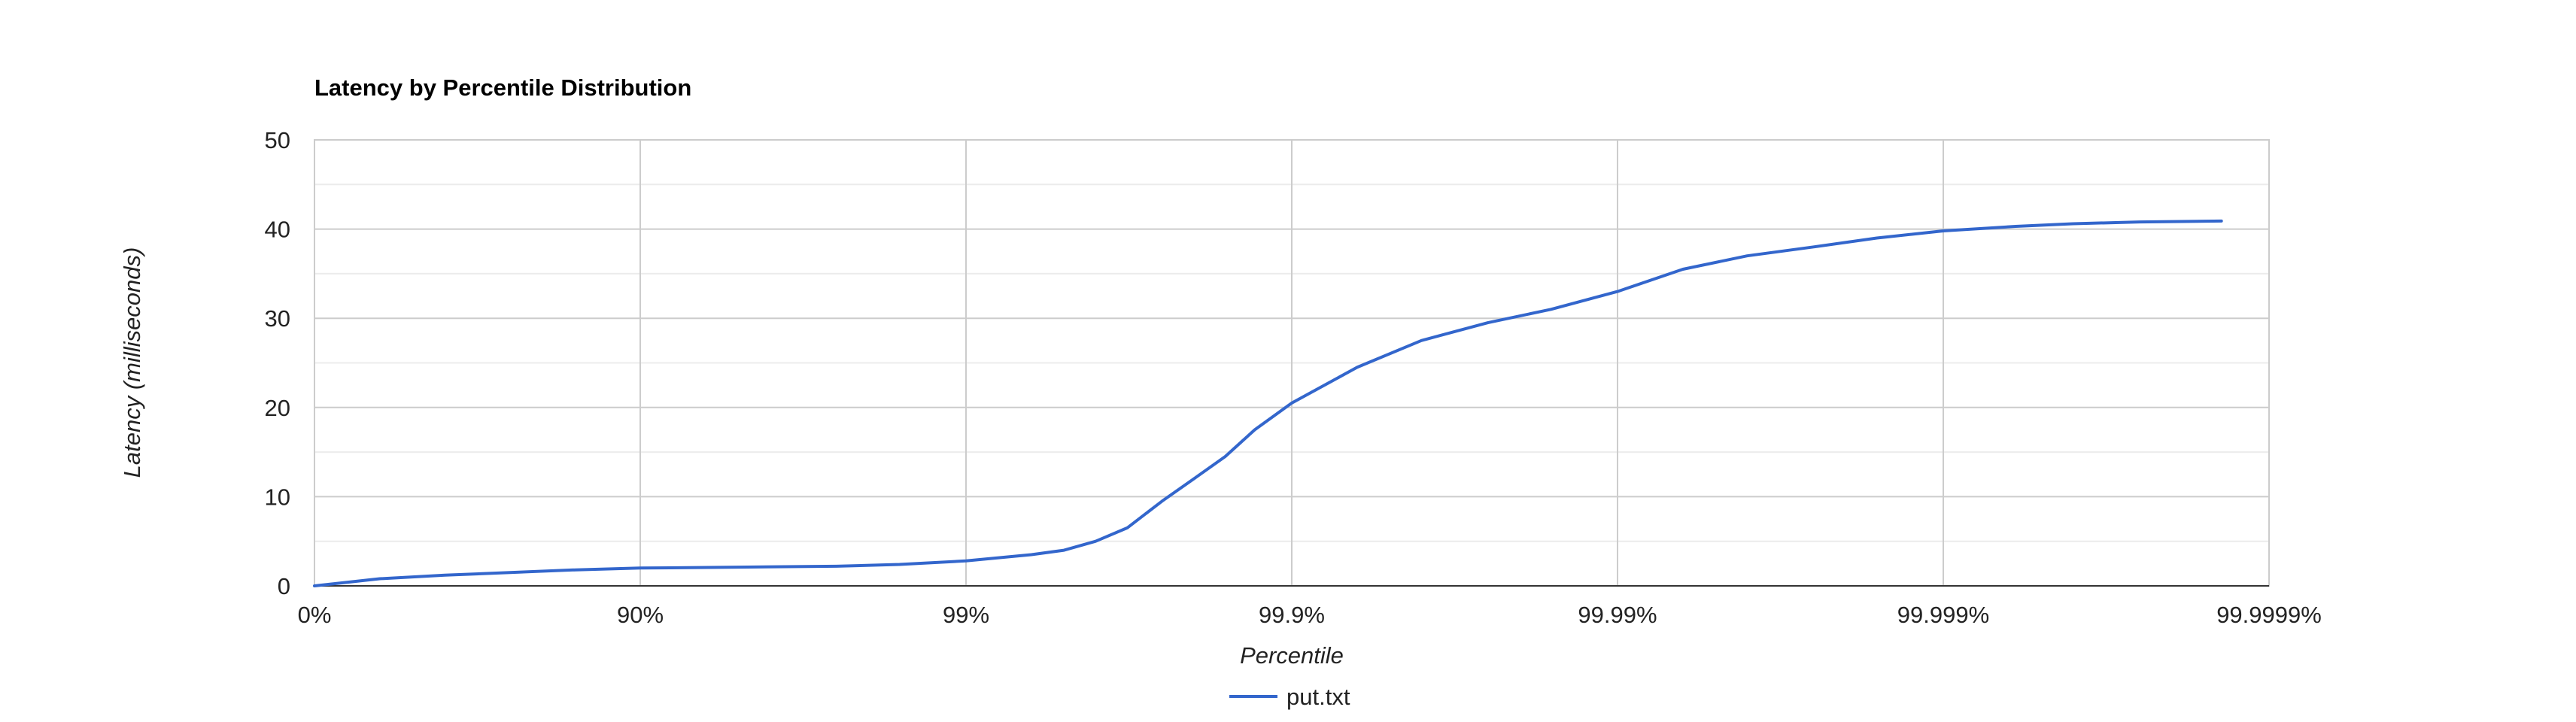  What do you see at coordinates (277, 408) in the screenshot?
I see `y-tick-label: 20` at bounding box center [277, 408].